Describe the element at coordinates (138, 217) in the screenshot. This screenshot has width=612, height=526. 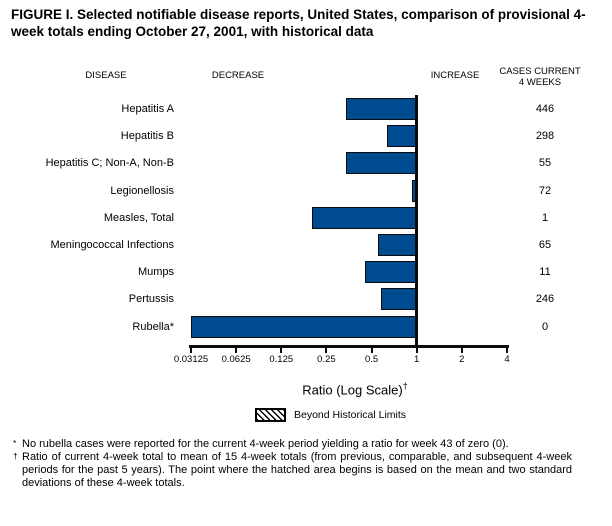
I see `disease-label: Measles, Total` at that location.